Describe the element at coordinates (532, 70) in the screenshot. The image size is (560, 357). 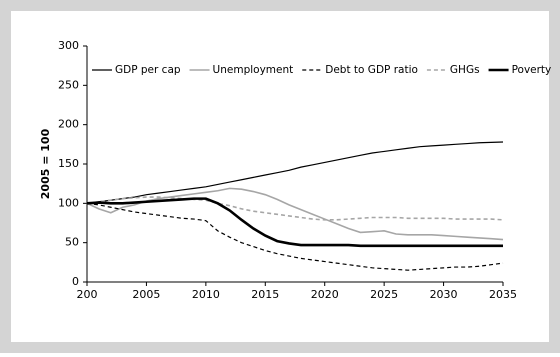
I see `legend-label: Poverty` at that location.